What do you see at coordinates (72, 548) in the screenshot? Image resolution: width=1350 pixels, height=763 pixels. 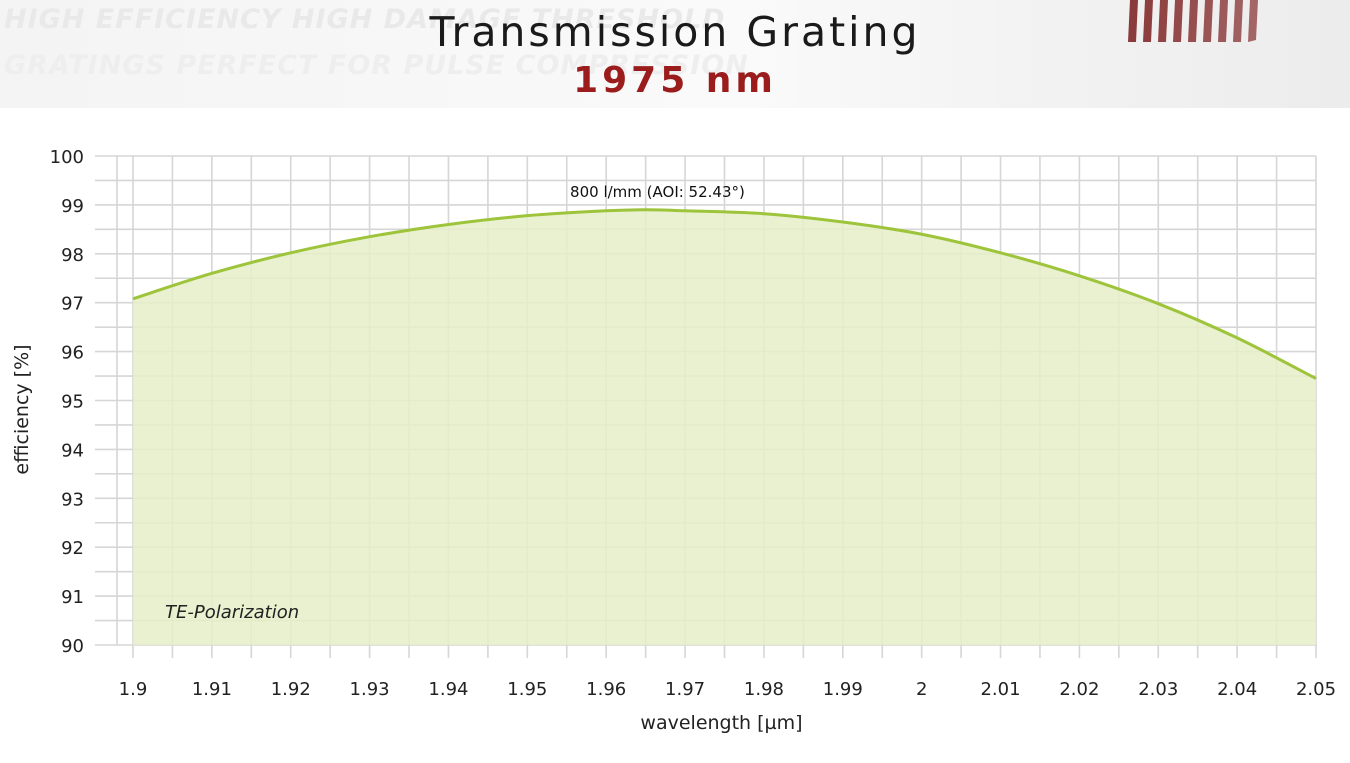 I see `y-tick-label: 92` at bounding box center [72, 548].